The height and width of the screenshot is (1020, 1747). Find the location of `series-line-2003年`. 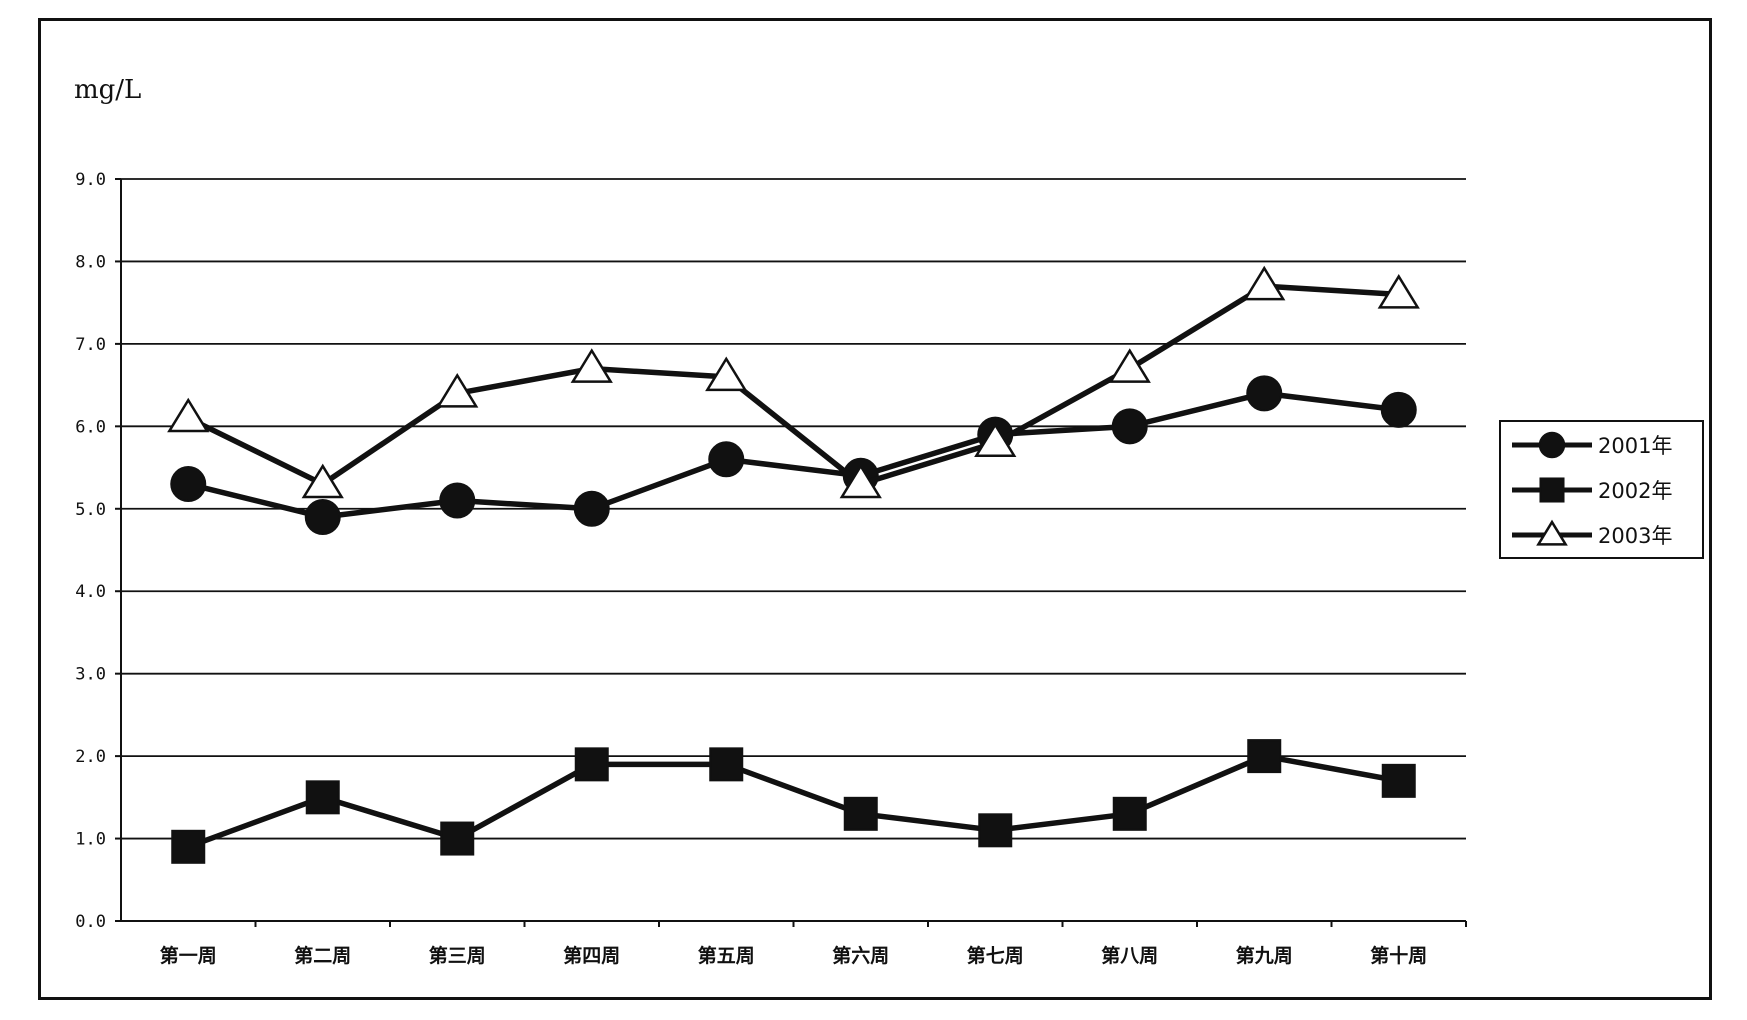

series-line-2003年 is located at coordinates (793, 385).